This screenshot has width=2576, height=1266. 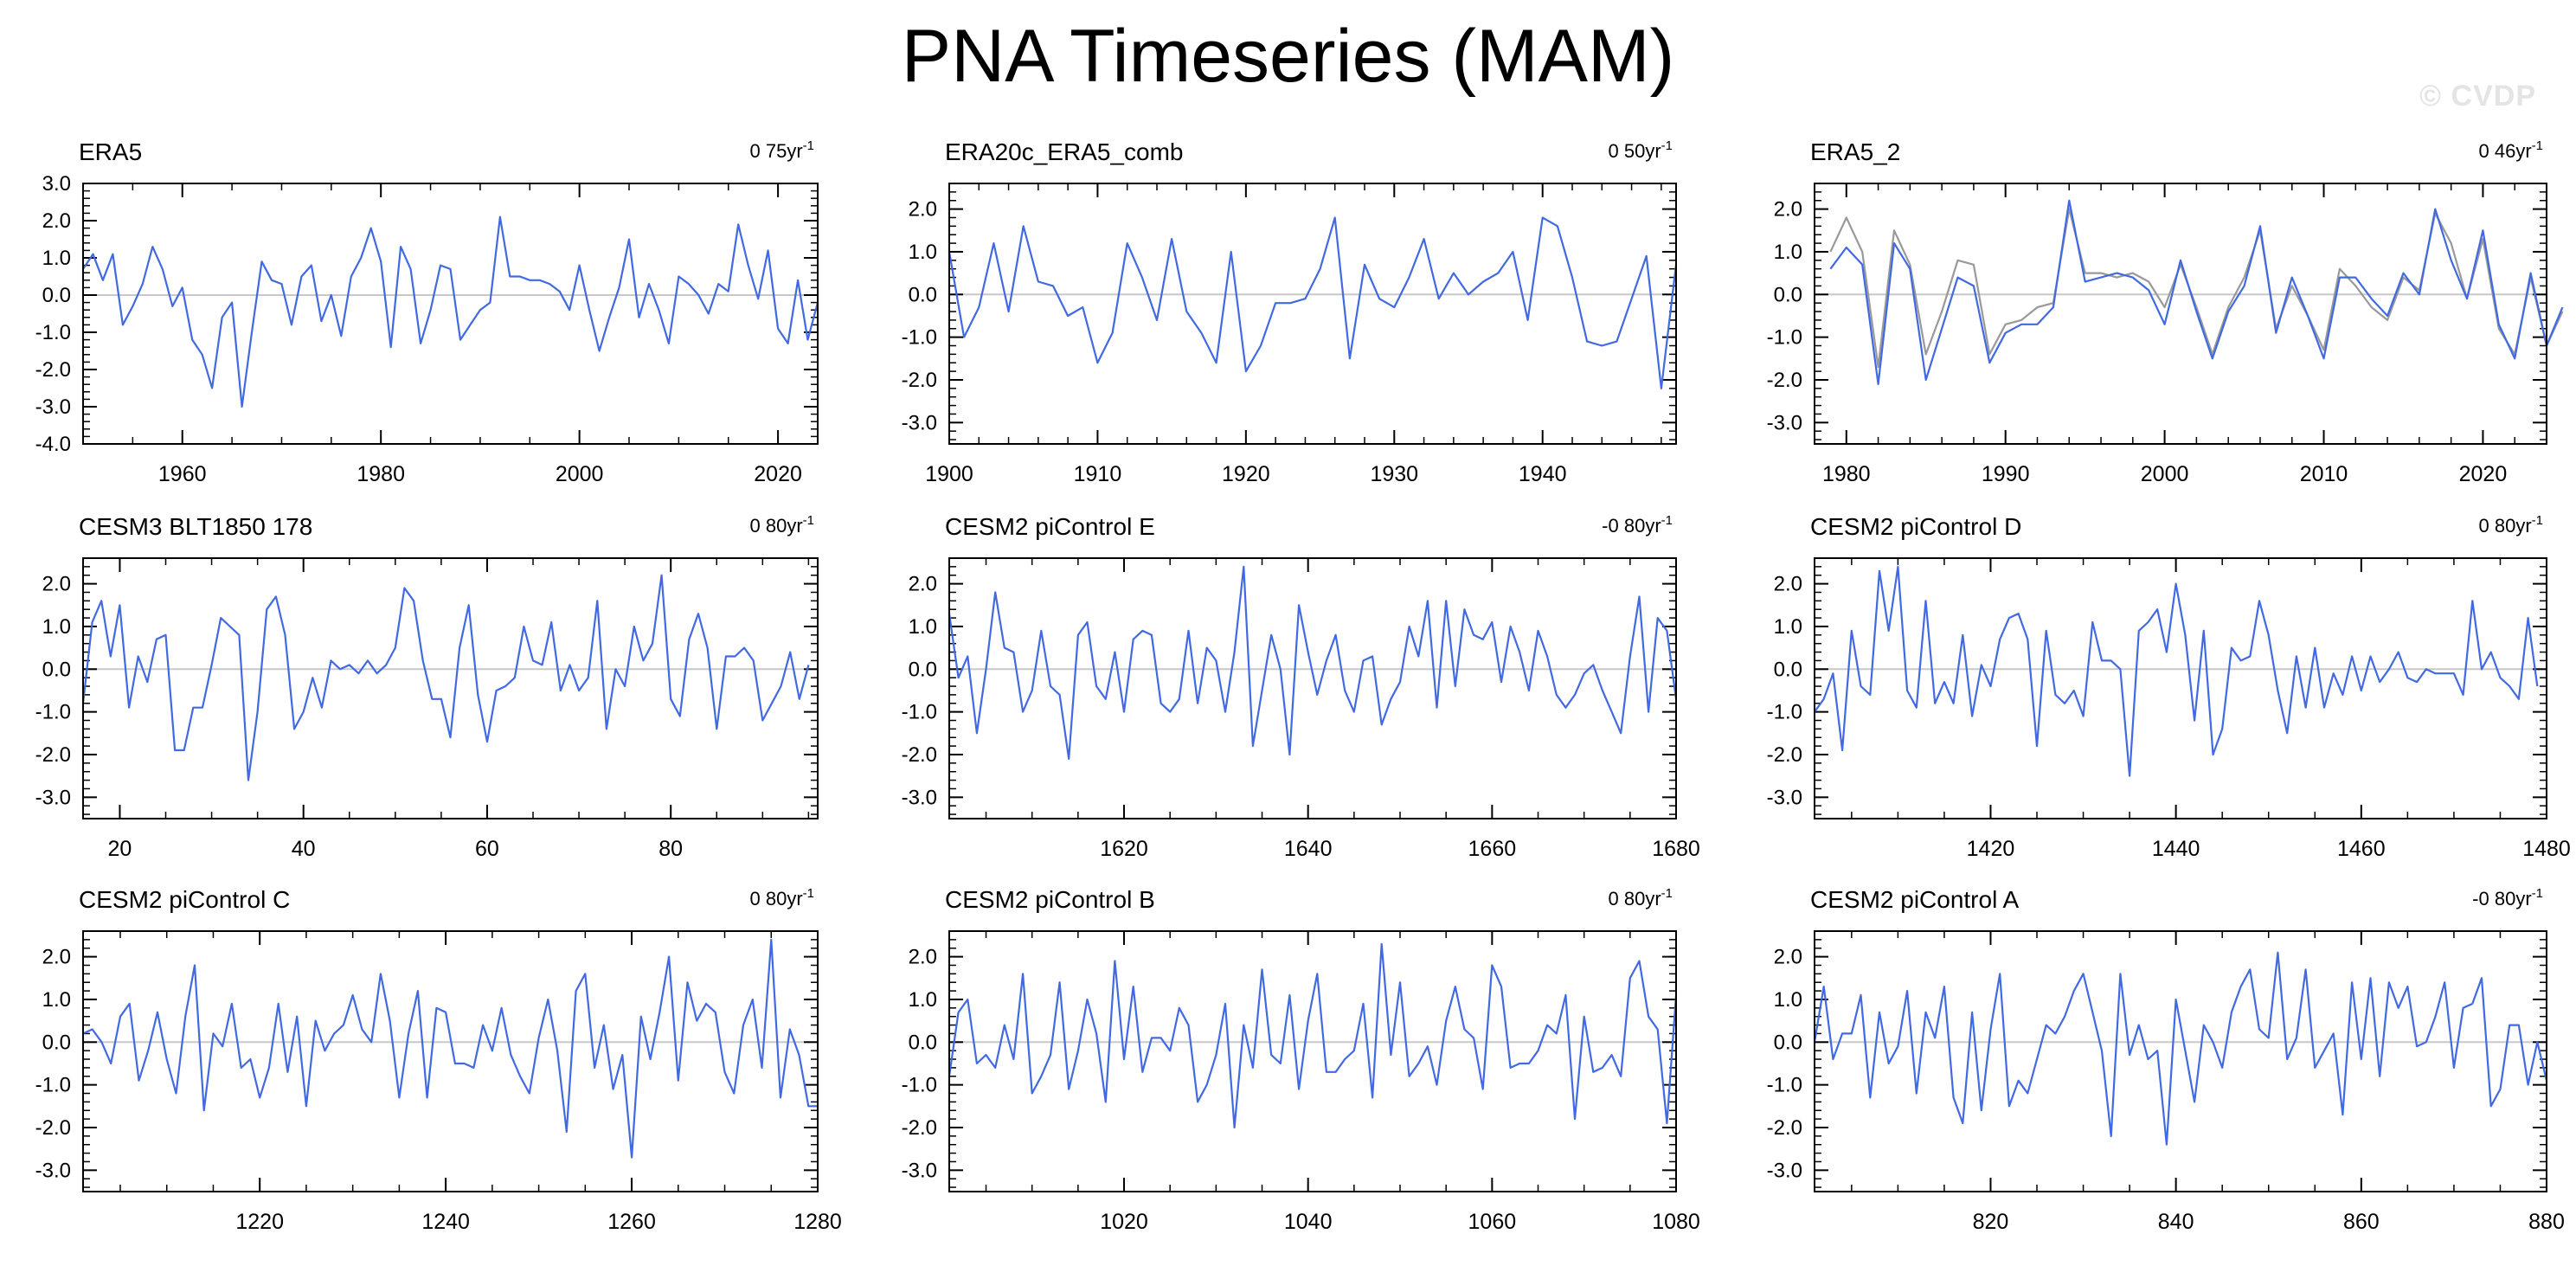 I want to click on x-tick-label: 1060, so click(x=1492, y=1222).